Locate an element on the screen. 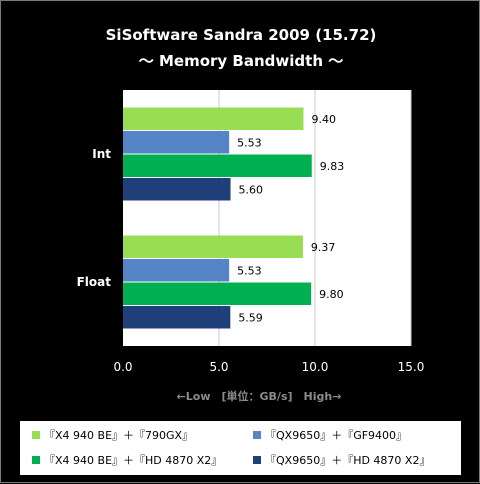 Image resolution: width=480 pixels, height=484 pixels. legend-label: 『QX9650』＋『HD 4870 X2』 is located at coordinates (348, 460).